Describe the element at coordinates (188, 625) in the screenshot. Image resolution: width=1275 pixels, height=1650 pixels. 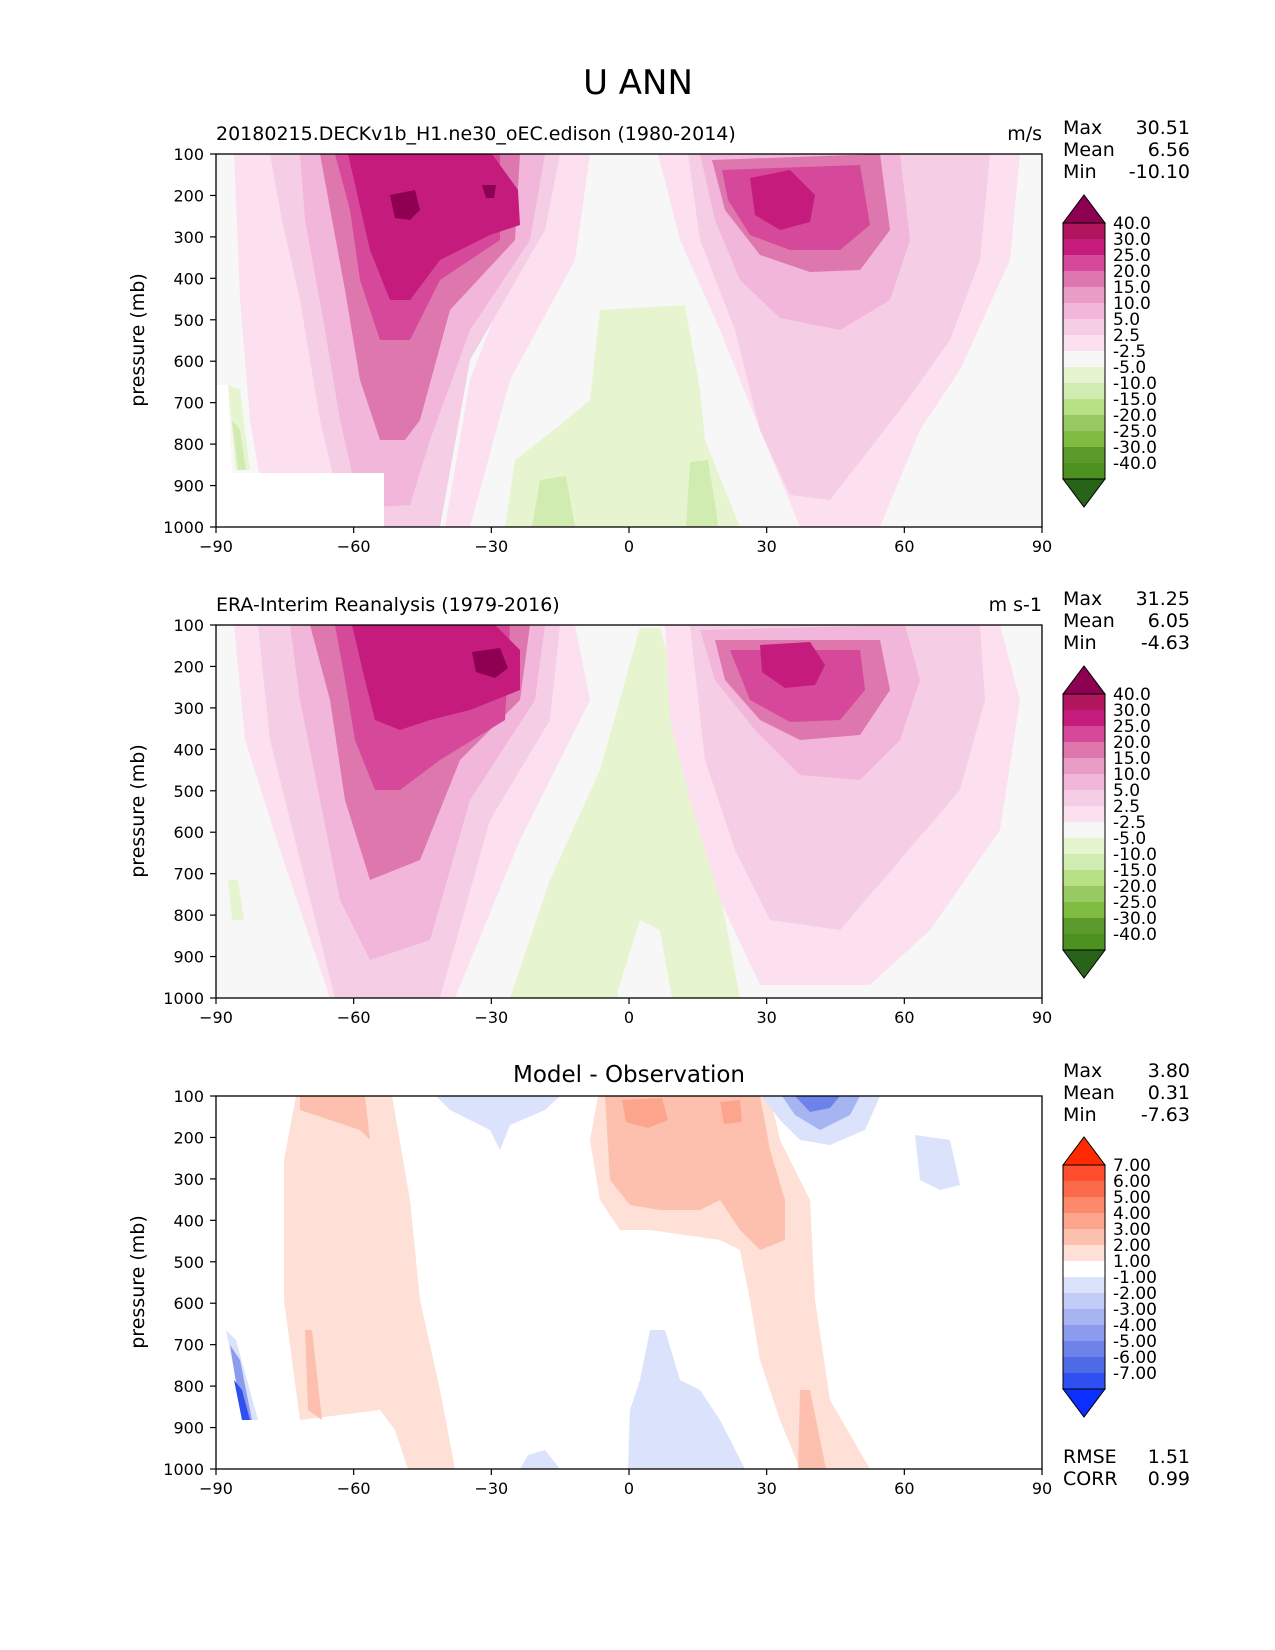
I see `y-tick-label: 100` at that location.